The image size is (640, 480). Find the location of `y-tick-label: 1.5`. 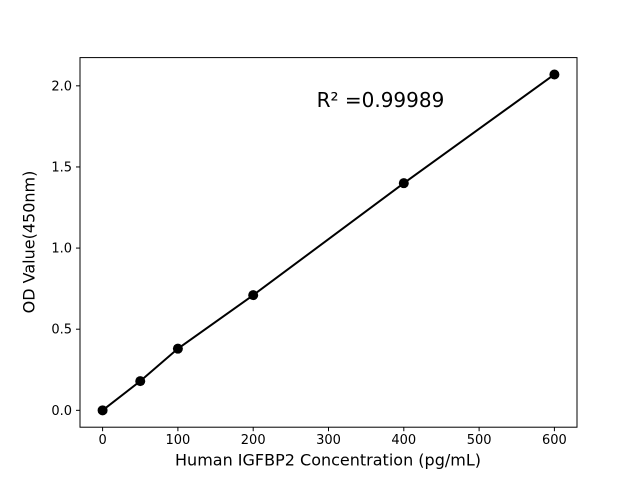

y-tick-label: 1.5 is located at coordinates (61, 167).